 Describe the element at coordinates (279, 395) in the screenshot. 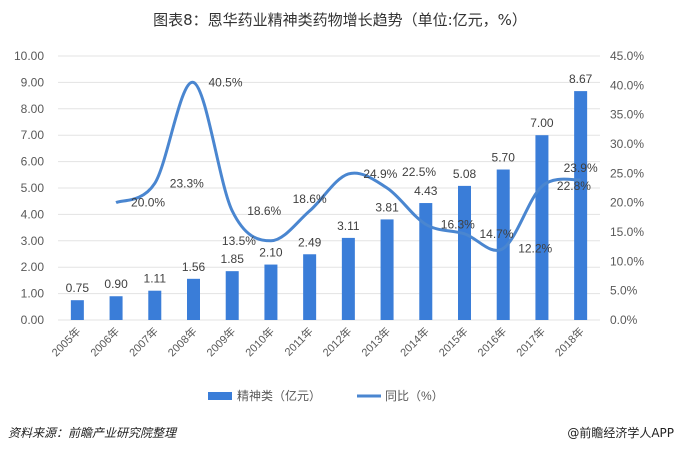

I see `legend-bar-label: 精神类（亿元）` at that location.